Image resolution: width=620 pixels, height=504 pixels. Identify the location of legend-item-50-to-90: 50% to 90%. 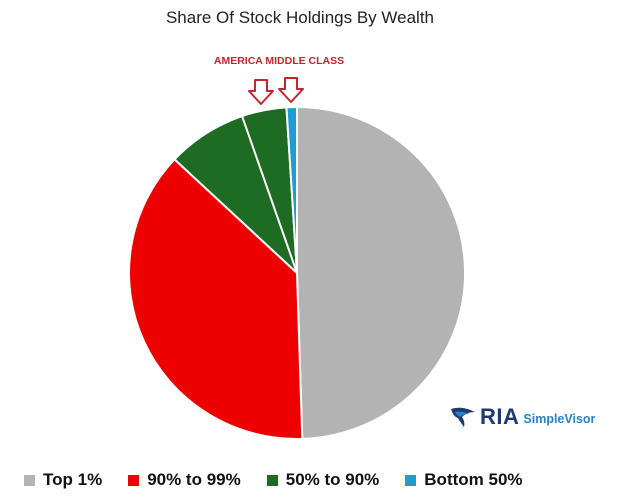
(323, 480).